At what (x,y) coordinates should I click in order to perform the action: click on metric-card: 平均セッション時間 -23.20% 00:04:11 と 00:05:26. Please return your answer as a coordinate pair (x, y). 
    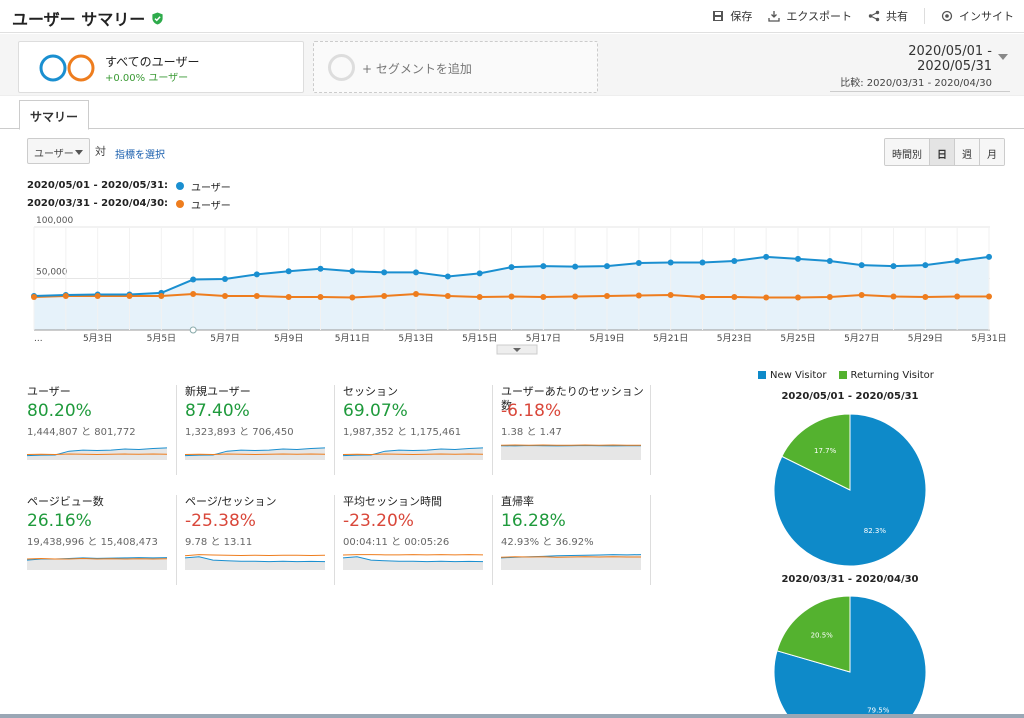
    Looking at the image, I should click on (418, 540).